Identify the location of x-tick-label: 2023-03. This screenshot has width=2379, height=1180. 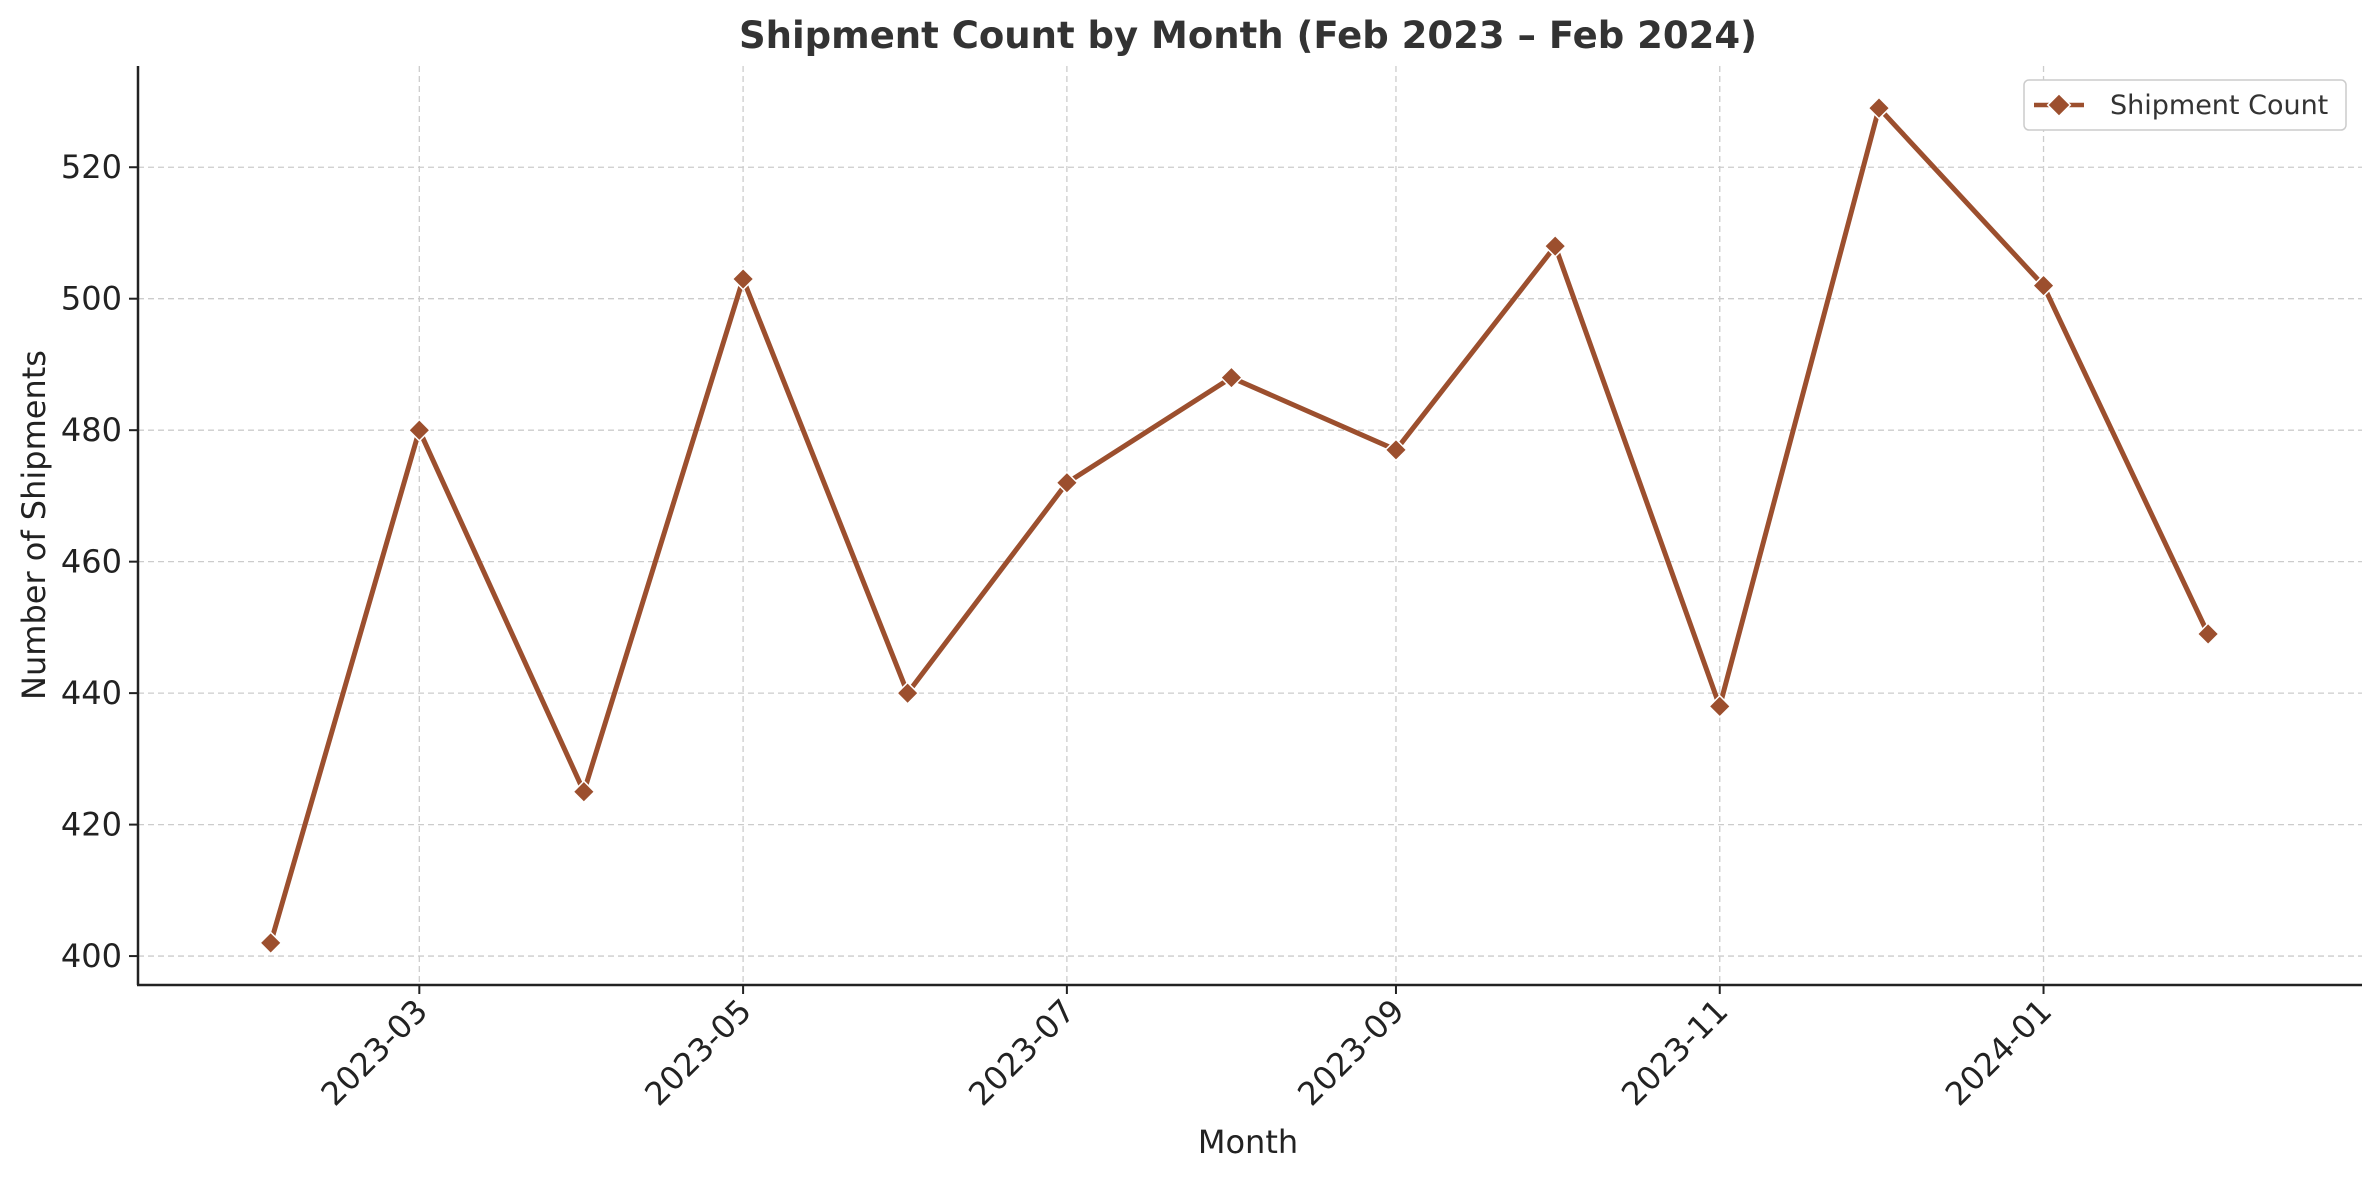
(374, 1052).